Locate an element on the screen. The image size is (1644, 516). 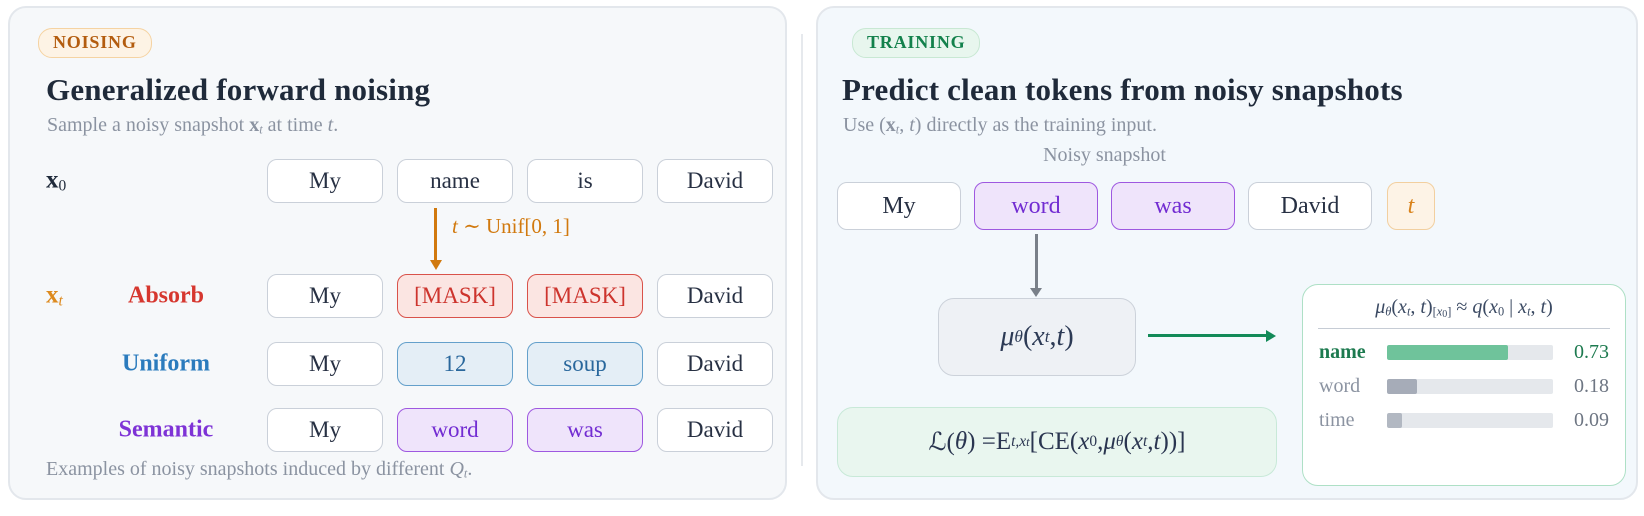
probability-value: 0.09 is located at coordinates (1591, 420).